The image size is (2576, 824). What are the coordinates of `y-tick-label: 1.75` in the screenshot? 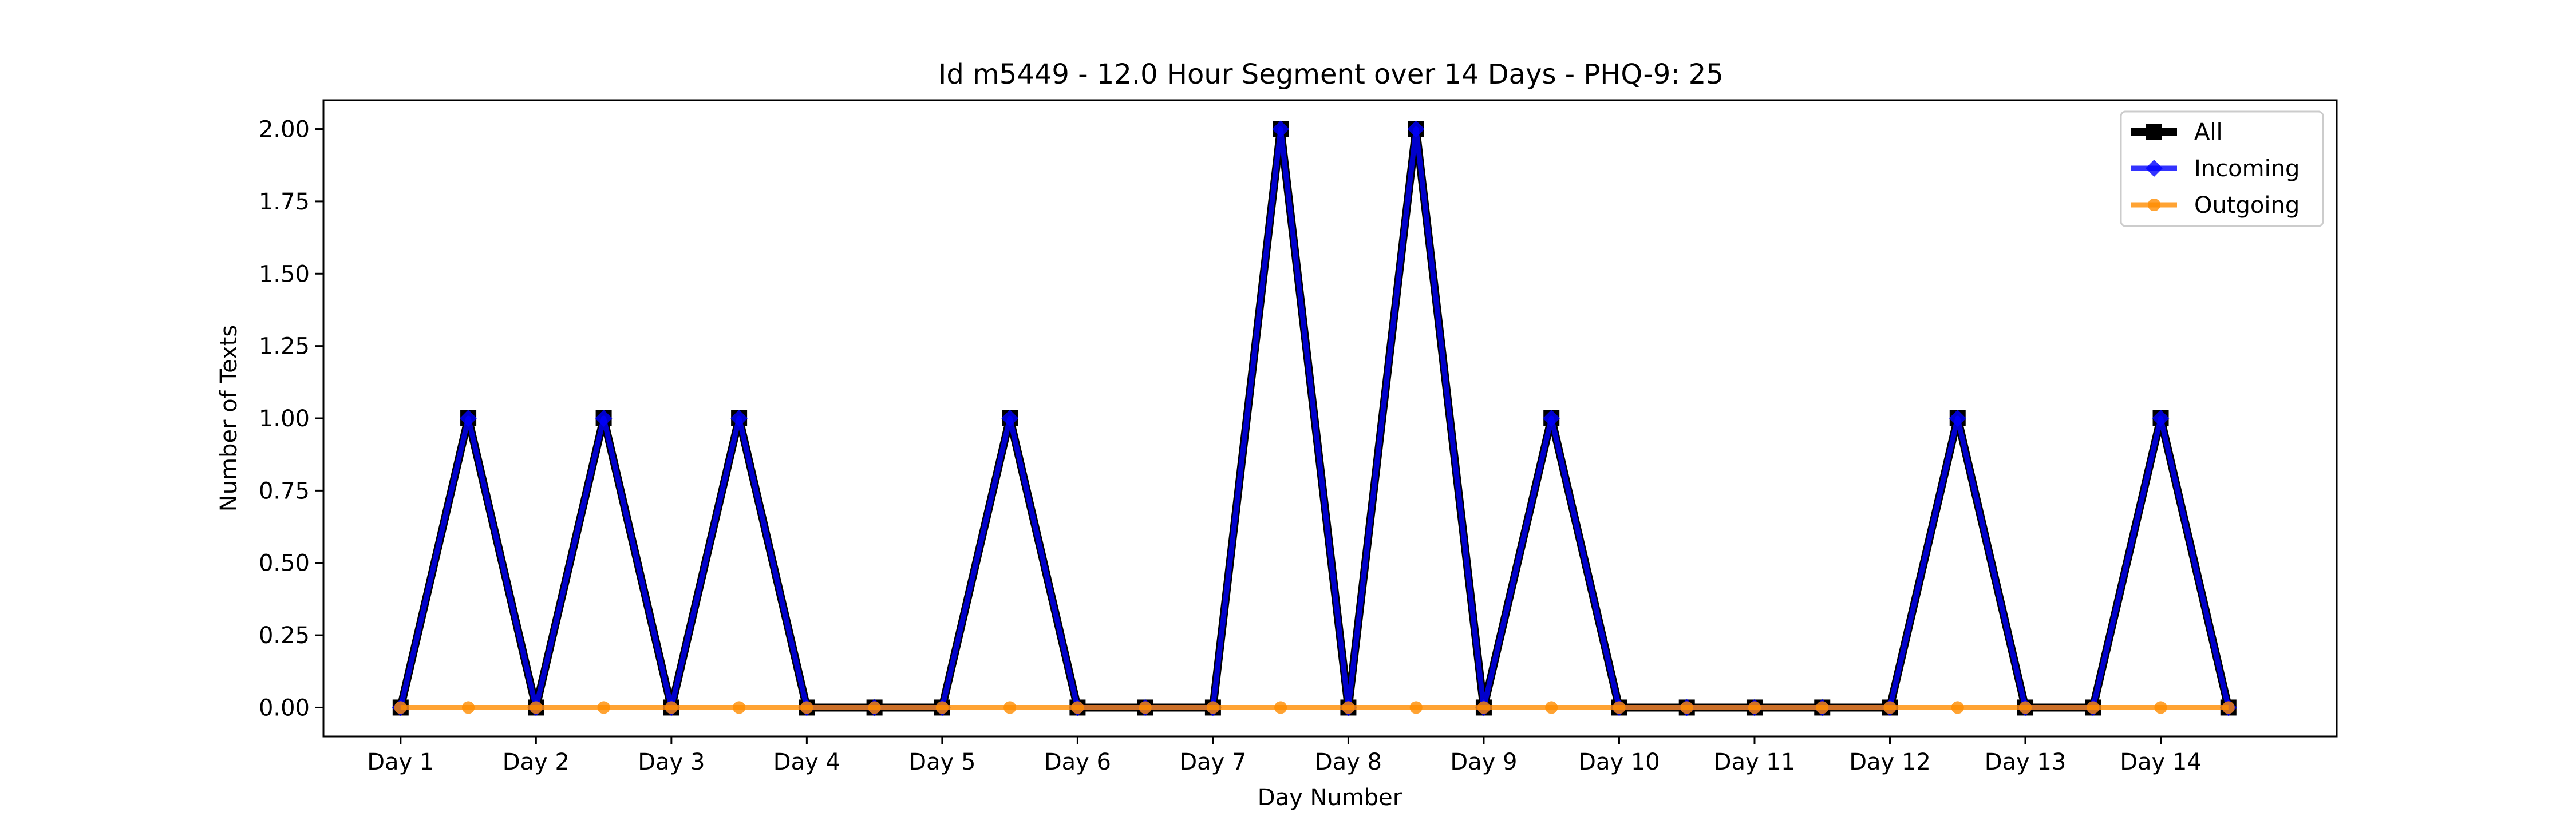 It's located at (284, 202).